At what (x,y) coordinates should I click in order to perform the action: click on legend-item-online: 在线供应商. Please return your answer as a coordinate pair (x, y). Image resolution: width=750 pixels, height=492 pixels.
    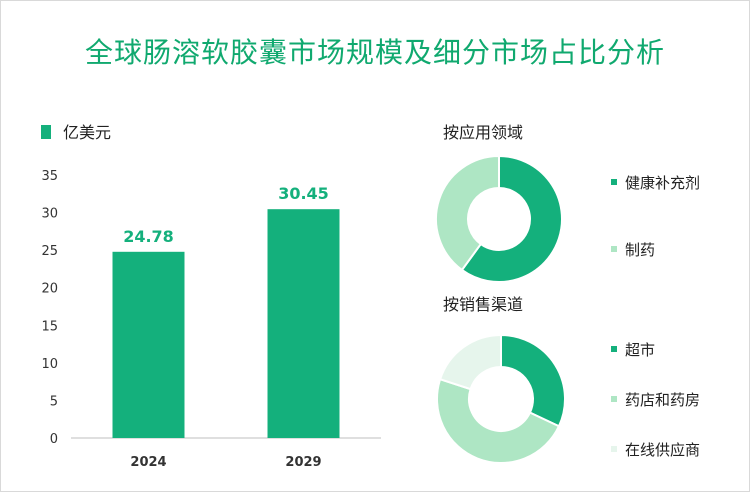
    Looking at the image, I should click on (655, 449).